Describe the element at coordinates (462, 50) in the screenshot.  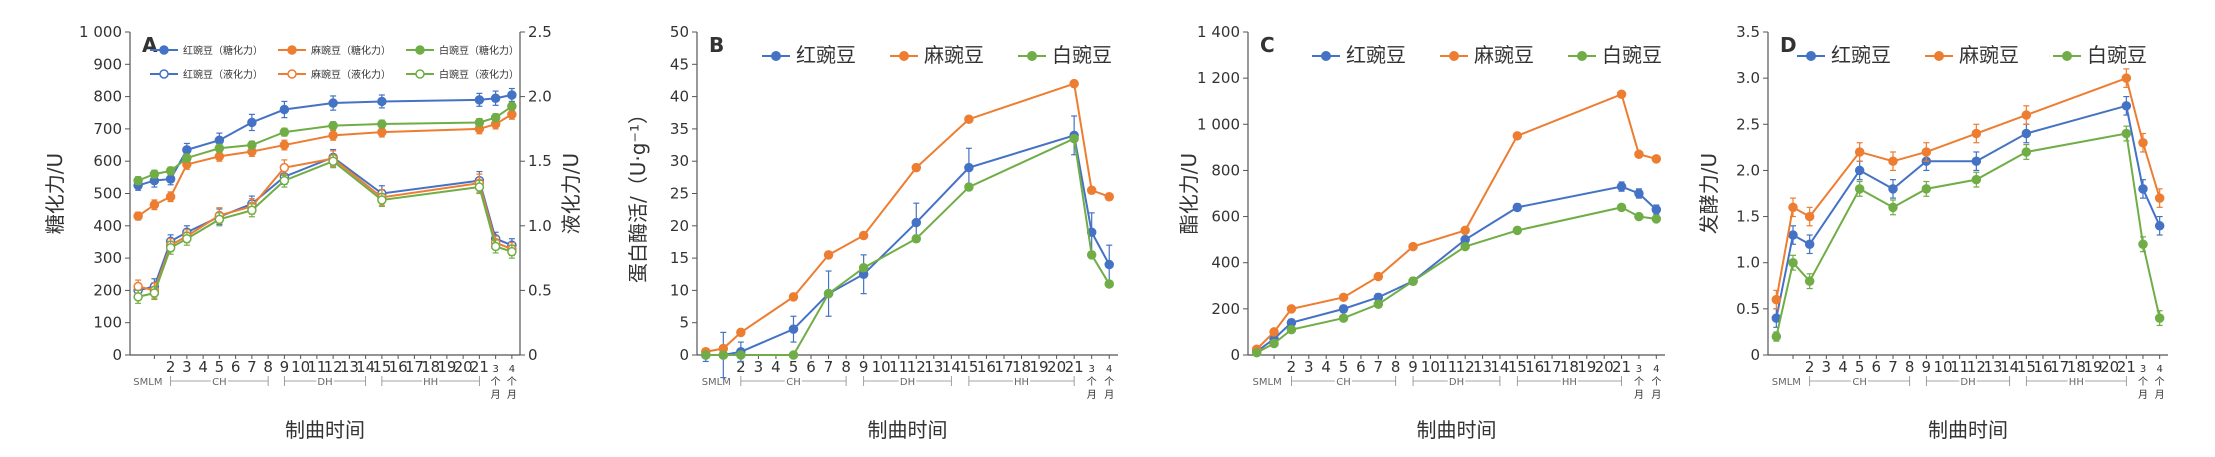
I see `legend-item: 白豌豆（糖化力）` at that location.